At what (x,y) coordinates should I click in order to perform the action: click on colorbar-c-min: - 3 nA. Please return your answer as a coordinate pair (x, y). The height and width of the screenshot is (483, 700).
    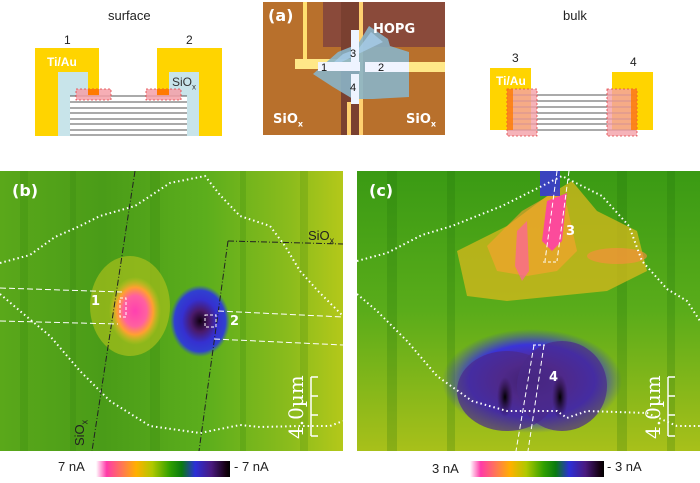
    Looking at the image, I should click on (624, 466).